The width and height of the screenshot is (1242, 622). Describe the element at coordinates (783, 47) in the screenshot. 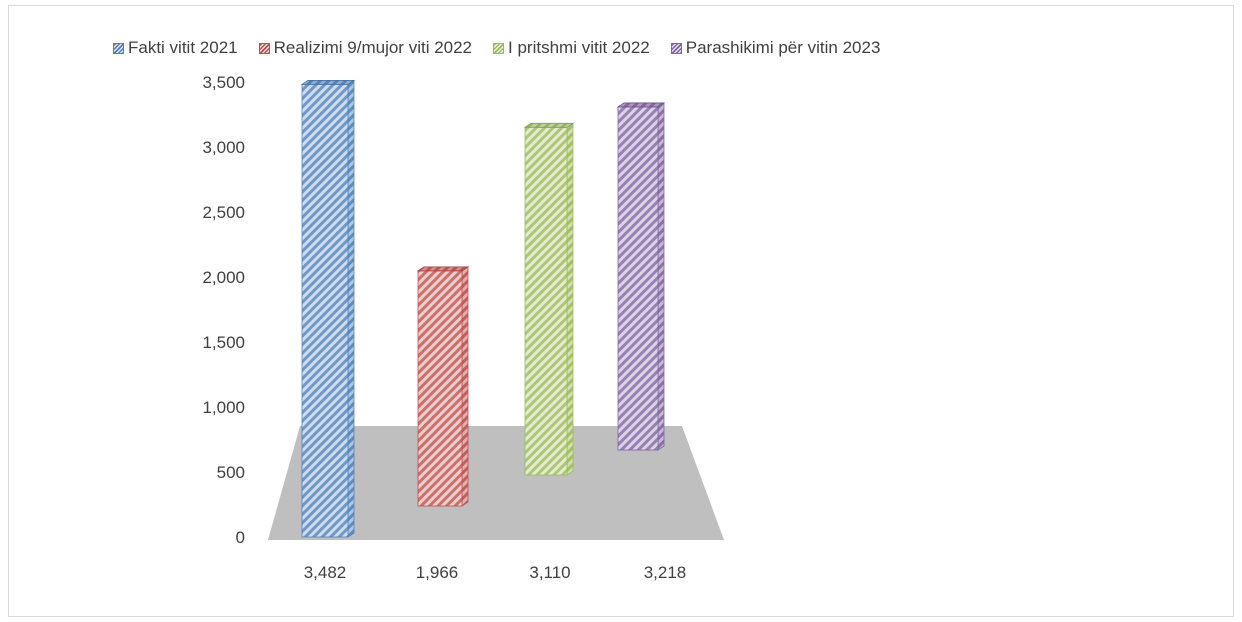

I see `legend-label: Parashikimi për vitin 2023` at that location.